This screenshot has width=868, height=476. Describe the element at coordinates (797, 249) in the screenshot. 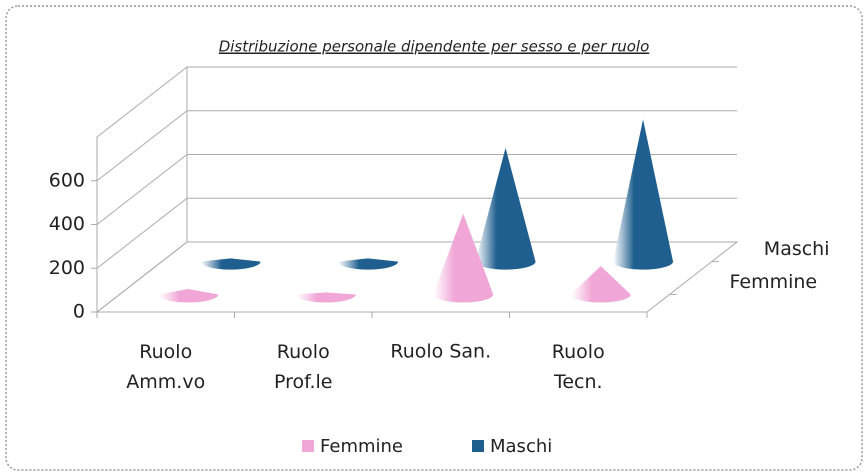

I see `depth-label: Maschi` at that location.